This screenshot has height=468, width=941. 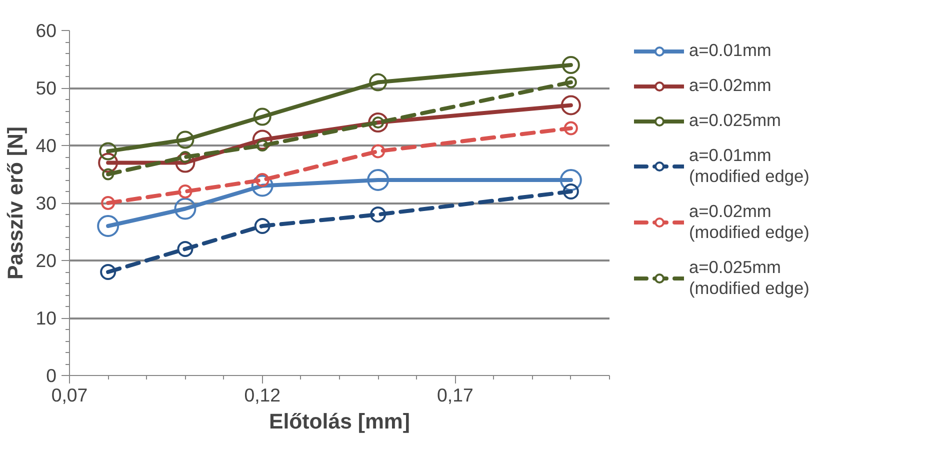 What do you see at coordinates (46, 318) in the screenshot?
I see `y-tick-label: 10` at bounding box center [46, 318].